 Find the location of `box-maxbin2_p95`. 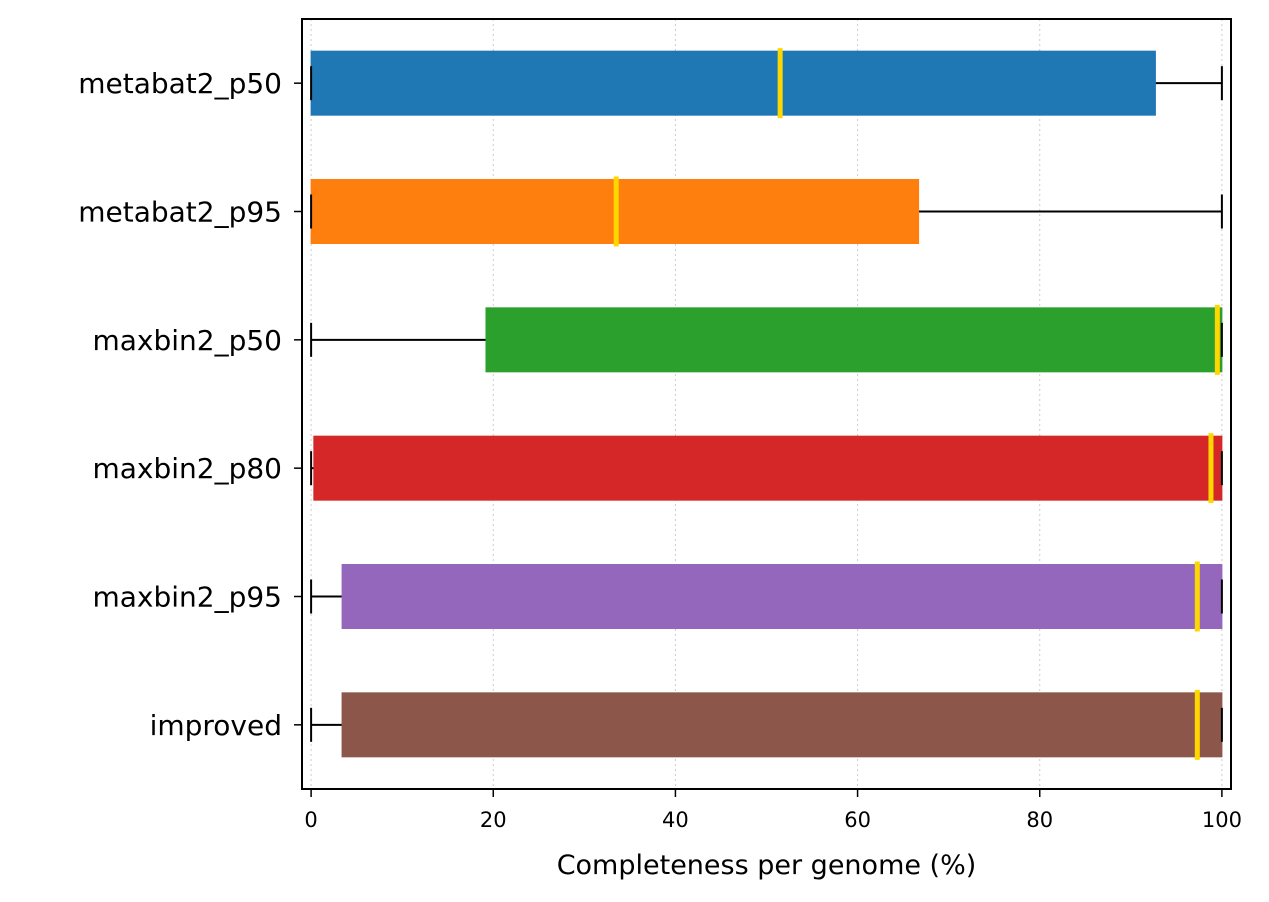

box-maxbin2_p95 is located at coordinates (766, 596).